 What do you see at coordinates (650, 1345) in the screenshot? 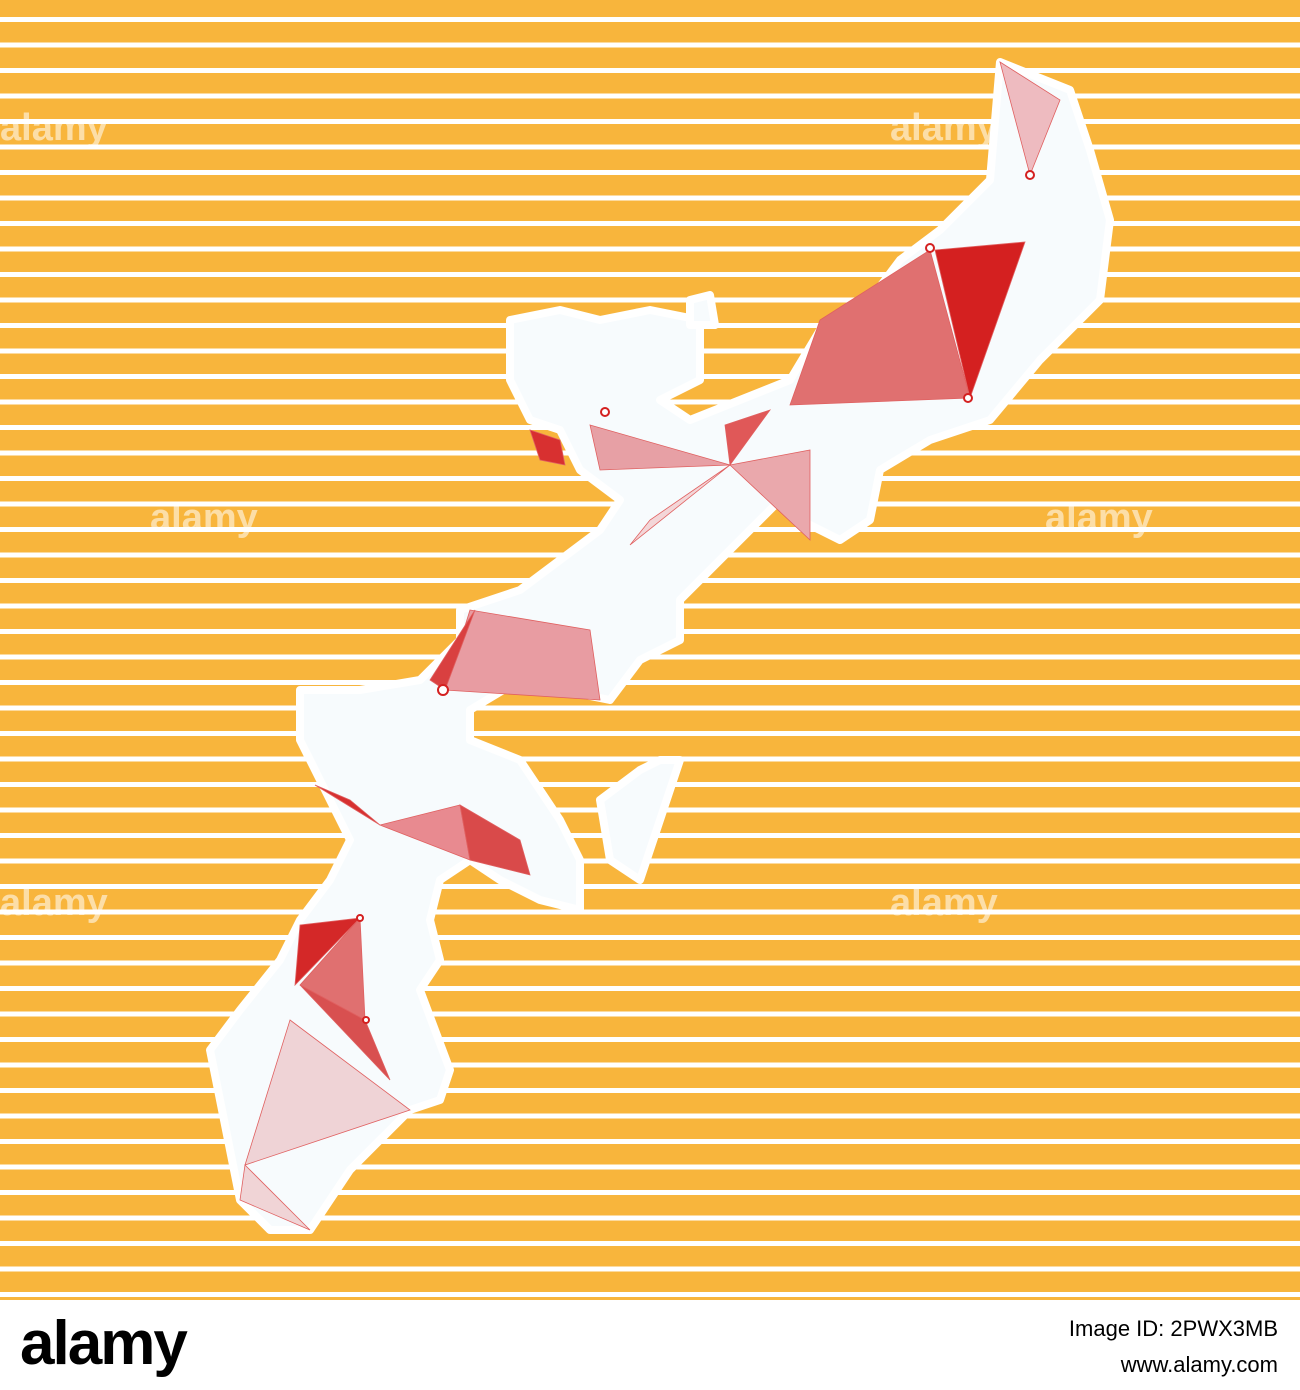
I see `footer: alamy Image ID: 2PWX3MB www.alamy.com` at bounding box center [650, 1345].